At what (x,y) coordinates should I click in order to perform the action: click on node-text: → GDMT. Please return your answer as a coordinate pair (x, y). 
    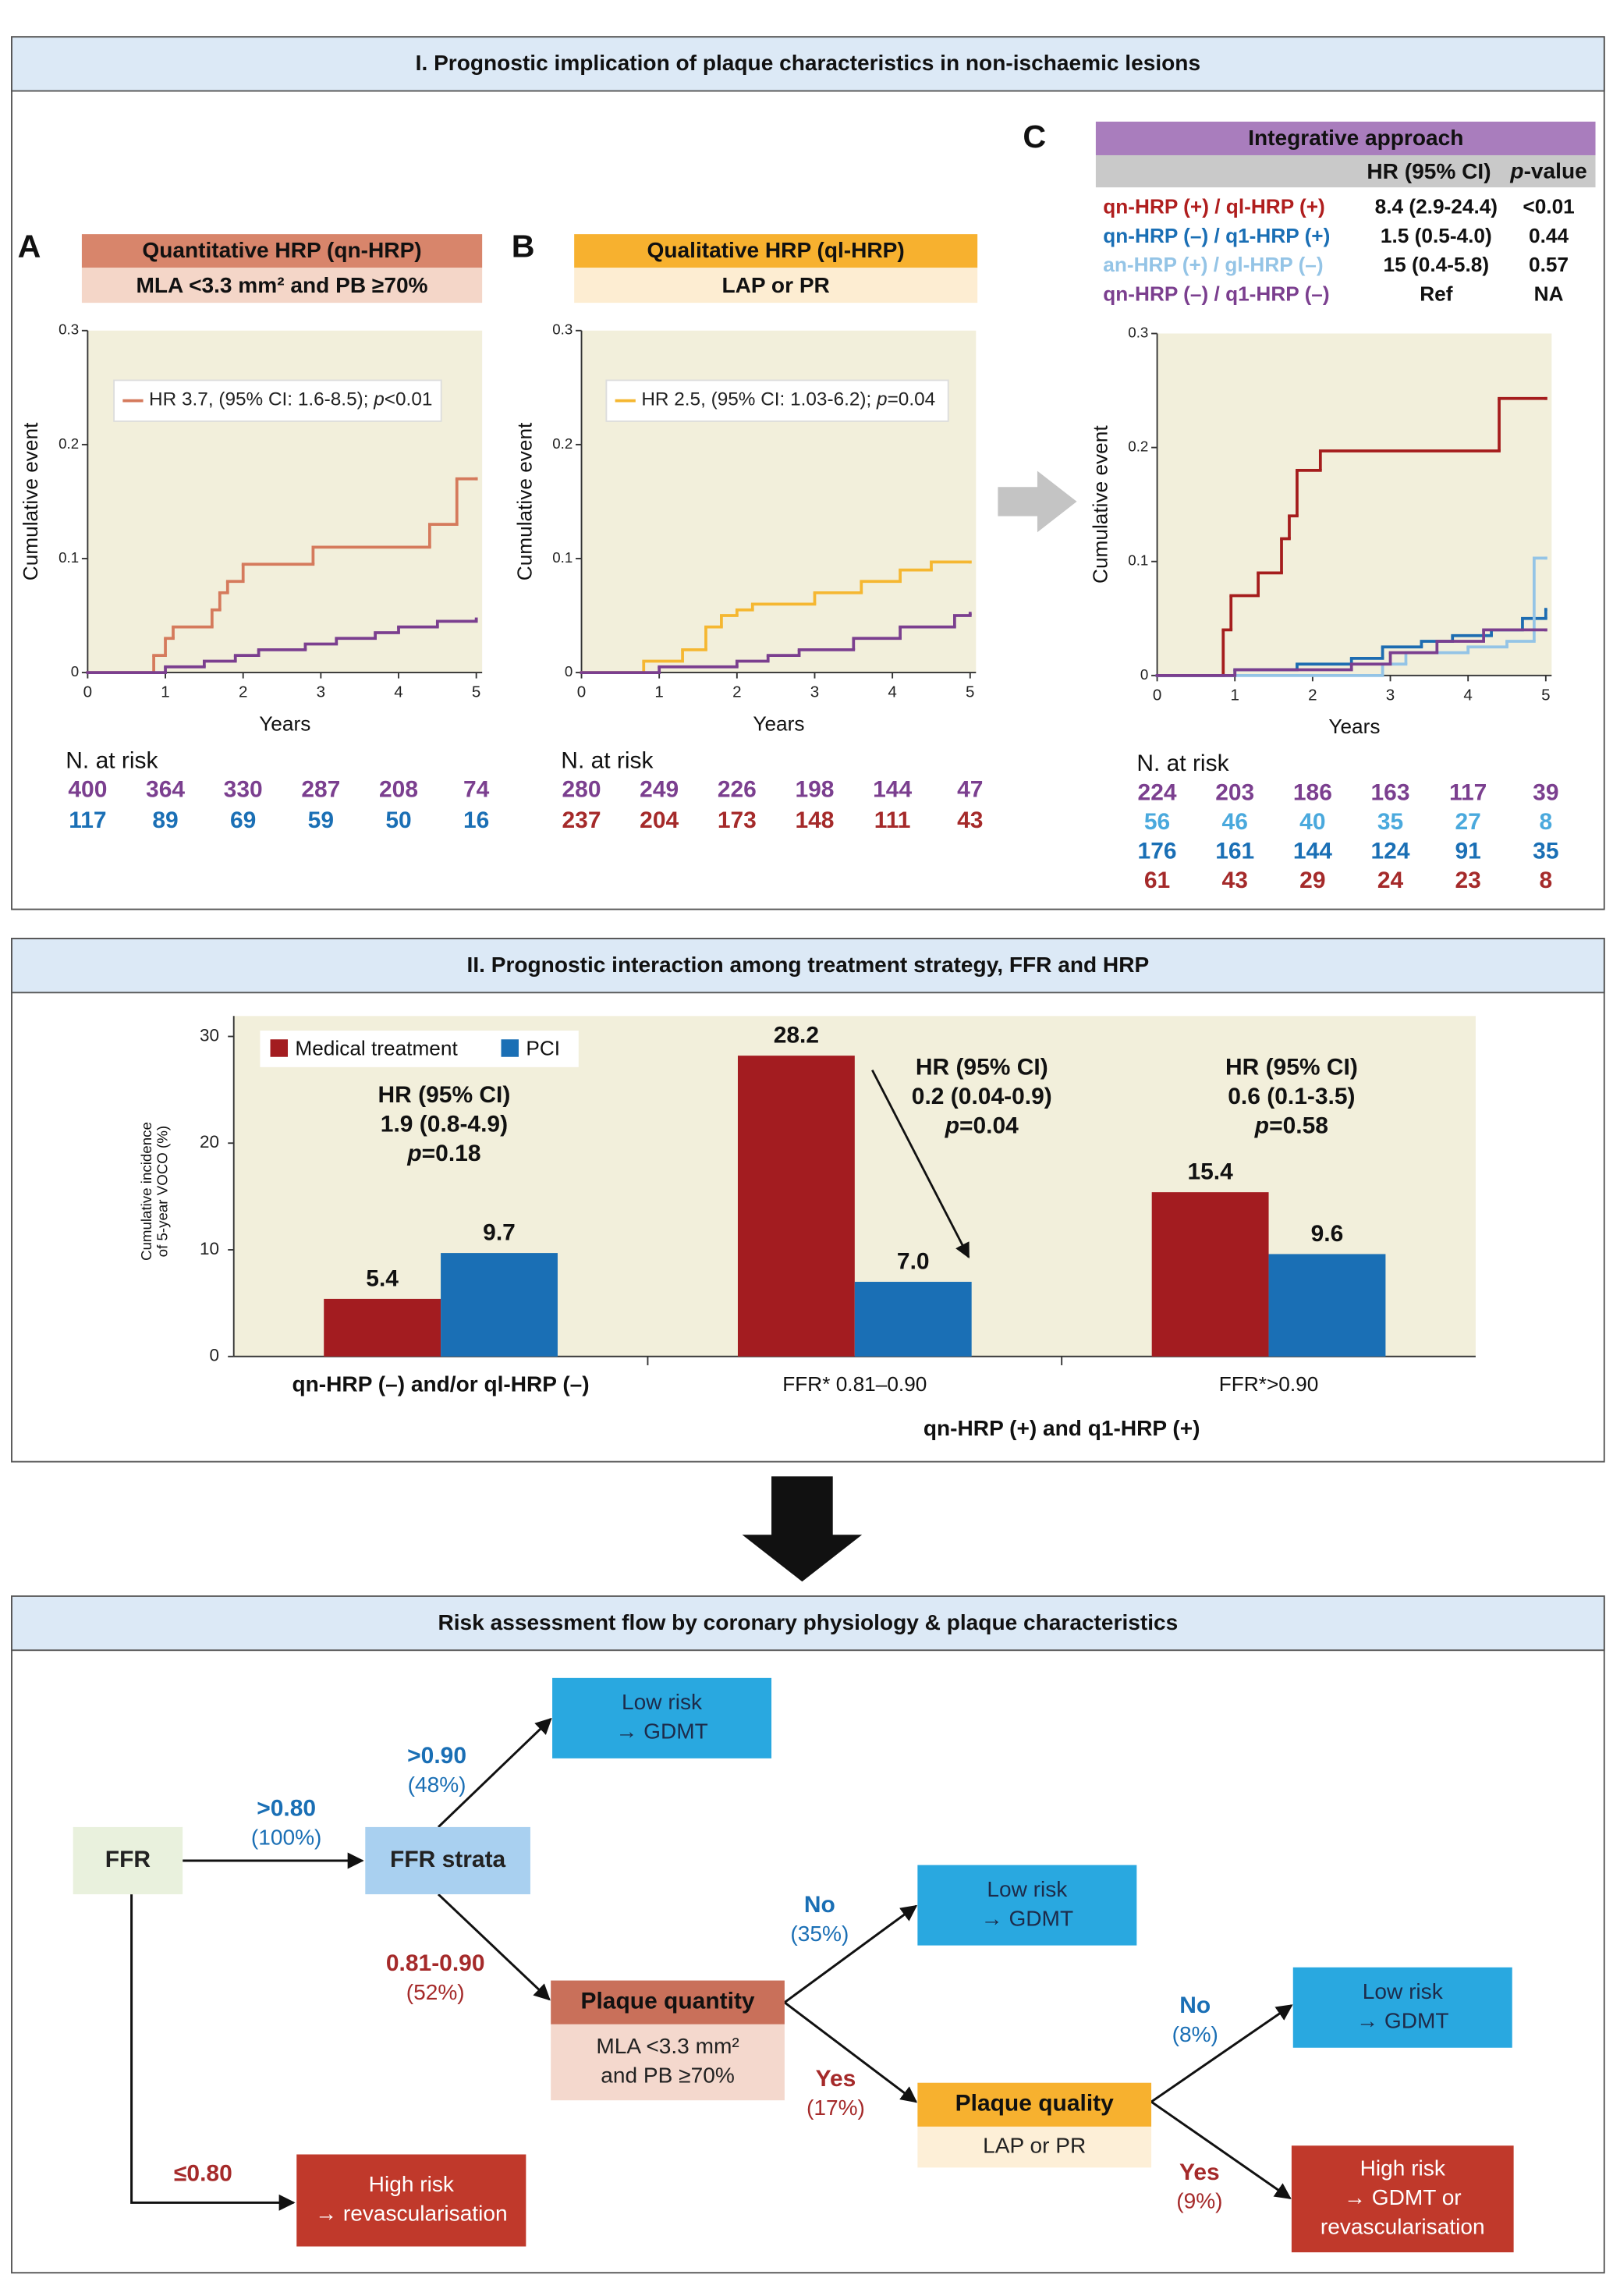
    Looking at the image, I should click on (661, 1732).